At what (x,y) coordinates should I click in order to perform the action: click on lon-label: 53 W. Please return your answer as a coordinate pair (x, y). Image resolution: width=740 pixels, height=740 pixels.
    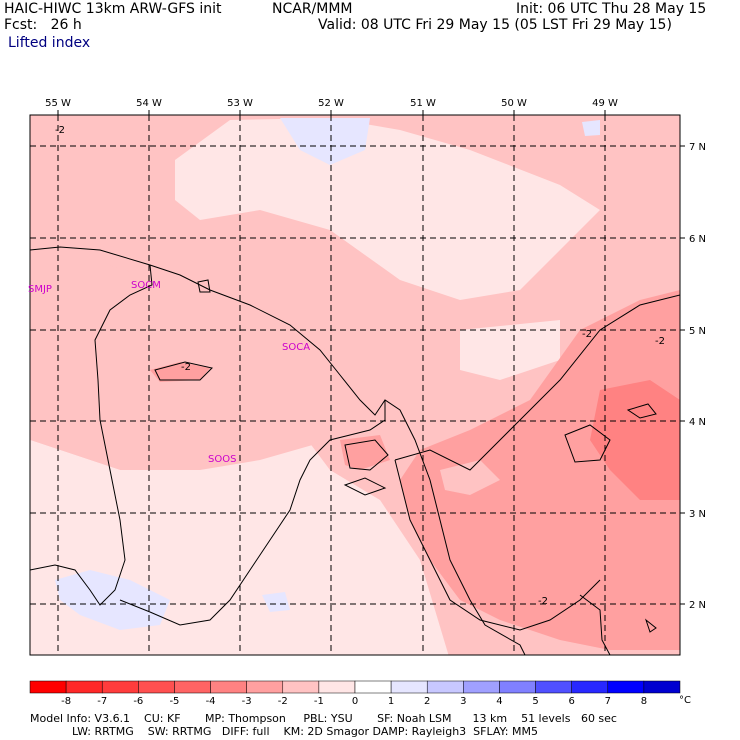
    Looking at the image, I should click on (240, 103).